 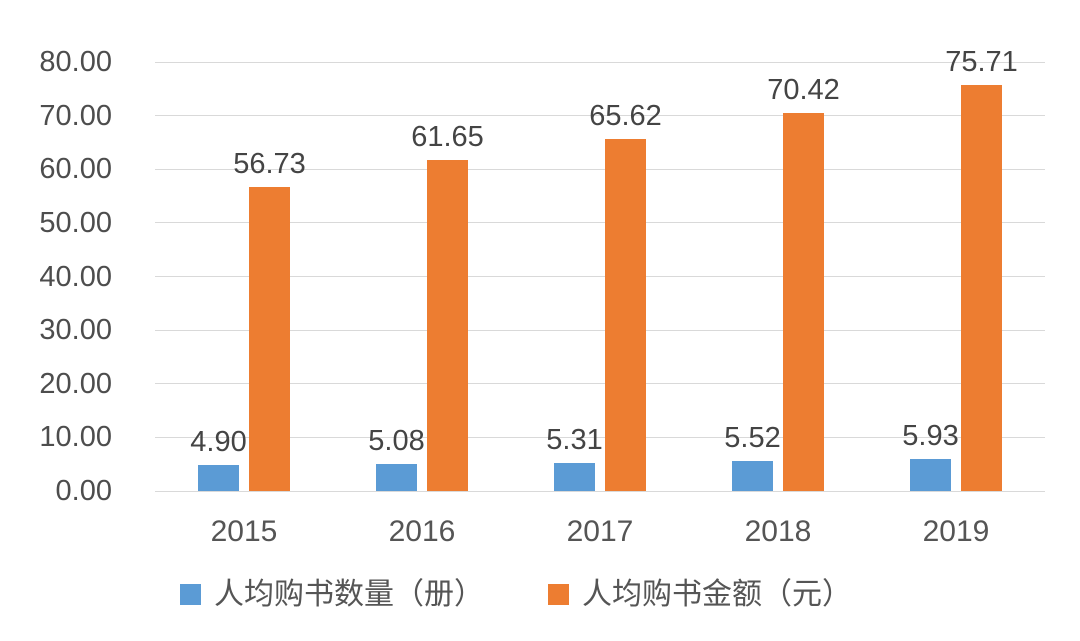 What do you see at coordinates (75, 383) in the screenshot?
I see `y-axis-tick-label: 20.00` at bounding box center [75, 383].